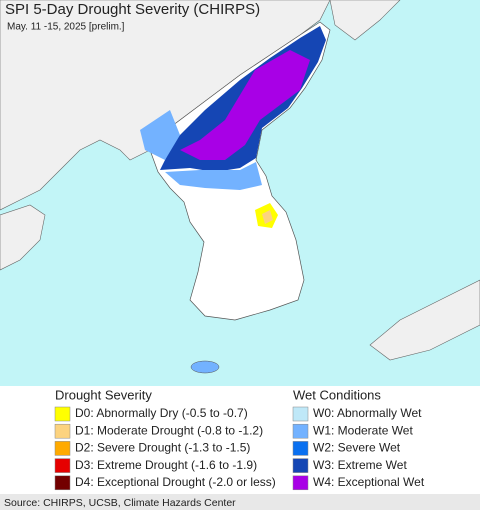 Image resolution: width=480 pixels, height=515 pixels. Describe the element at coordinates (103, 394) in the screenshot. I see `legend-title: Drought Severity` at that location.